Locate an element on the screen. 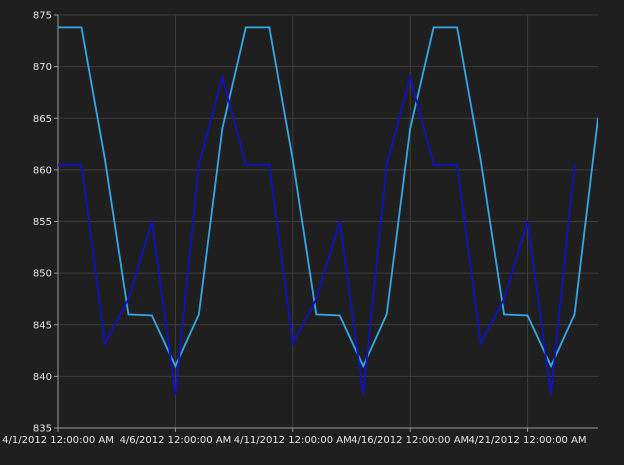  y-tick-label: 875 is located at coordinates (42, 16).